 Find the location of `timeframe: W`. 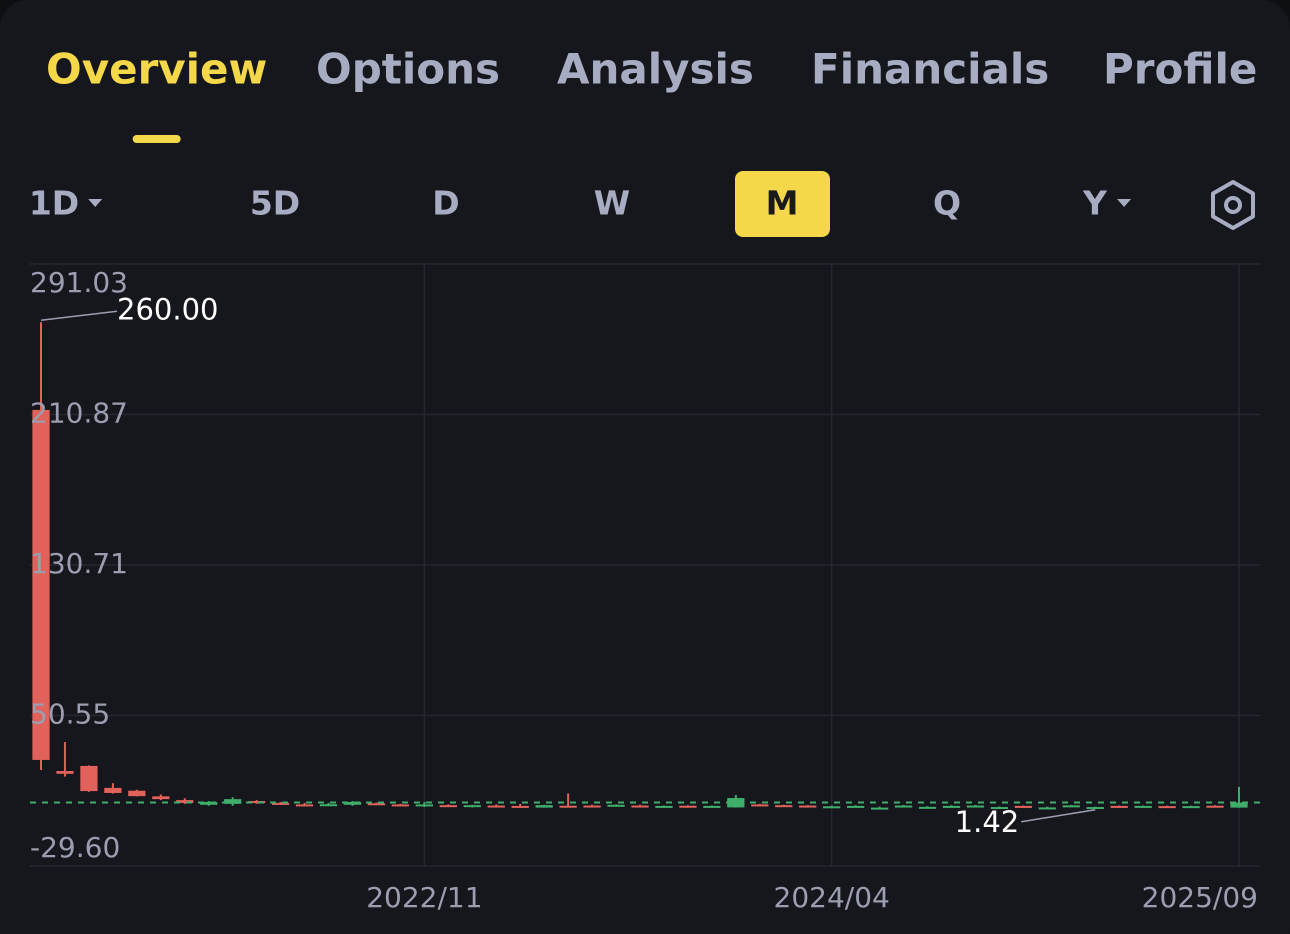

timeframe: W is located at coordinates (612, 203).